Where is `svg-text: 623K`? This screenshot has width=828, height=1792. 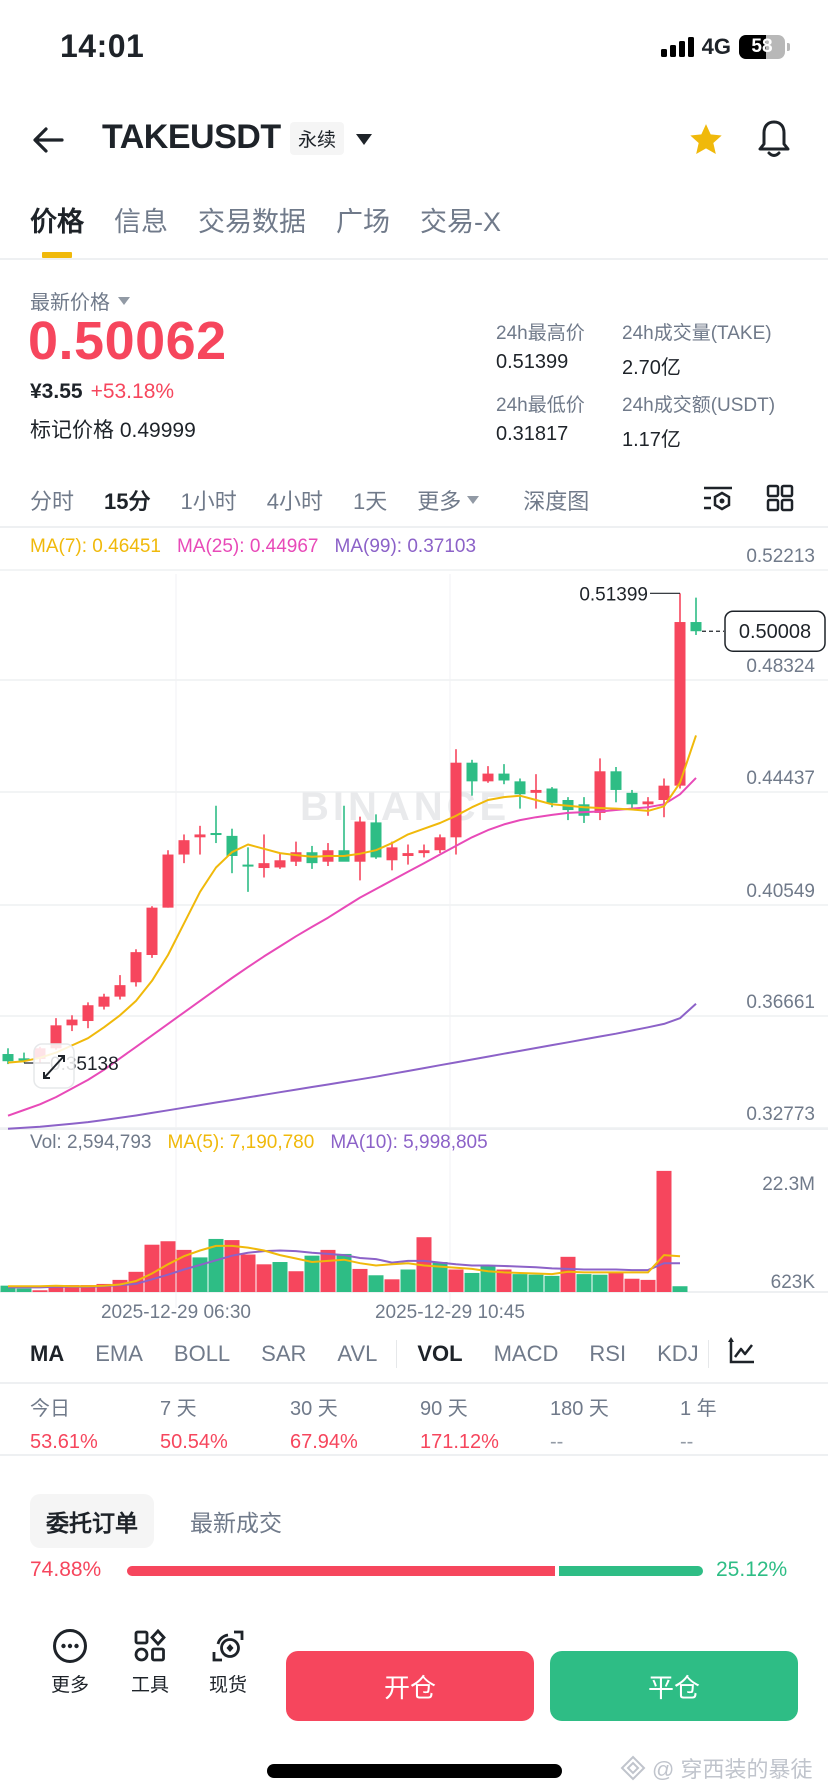
svg-text: 623K is located at coordinates (793, 1282).